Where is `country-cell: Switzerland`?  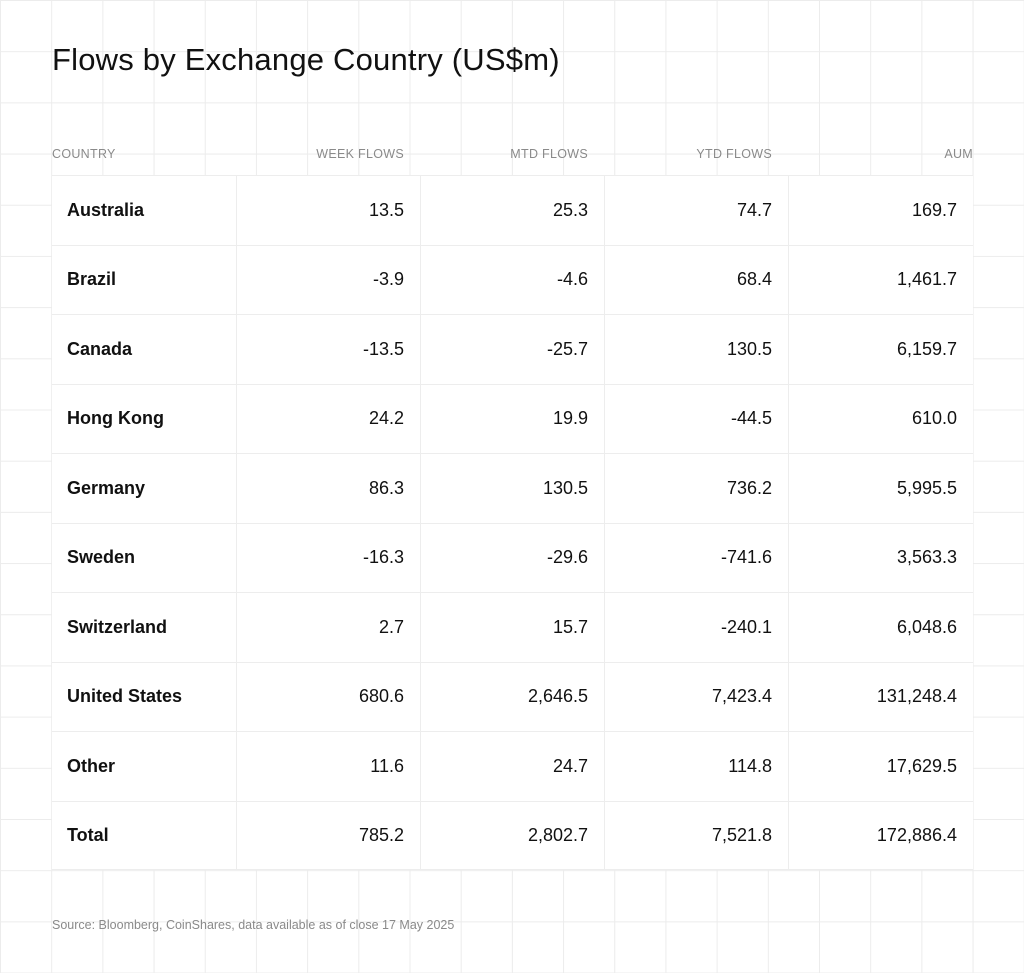
country-cell: Switzerland is located at coordinates (117, 626).